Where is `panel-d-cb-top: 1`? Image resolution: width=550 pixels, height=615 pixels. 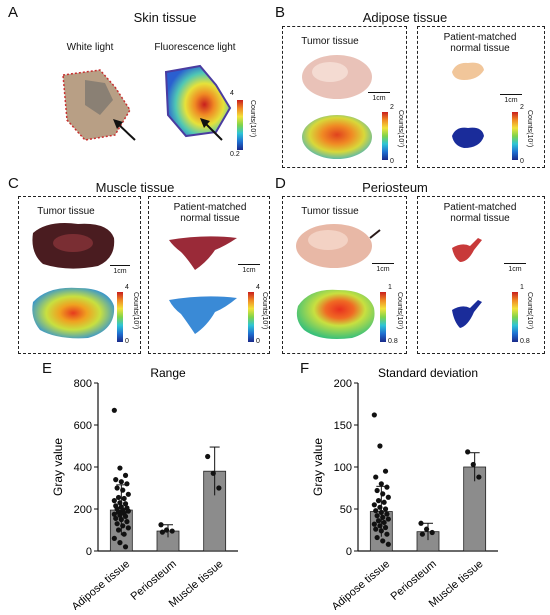 panel-d-cb-top: 1 is located at coordinates (390, 287).